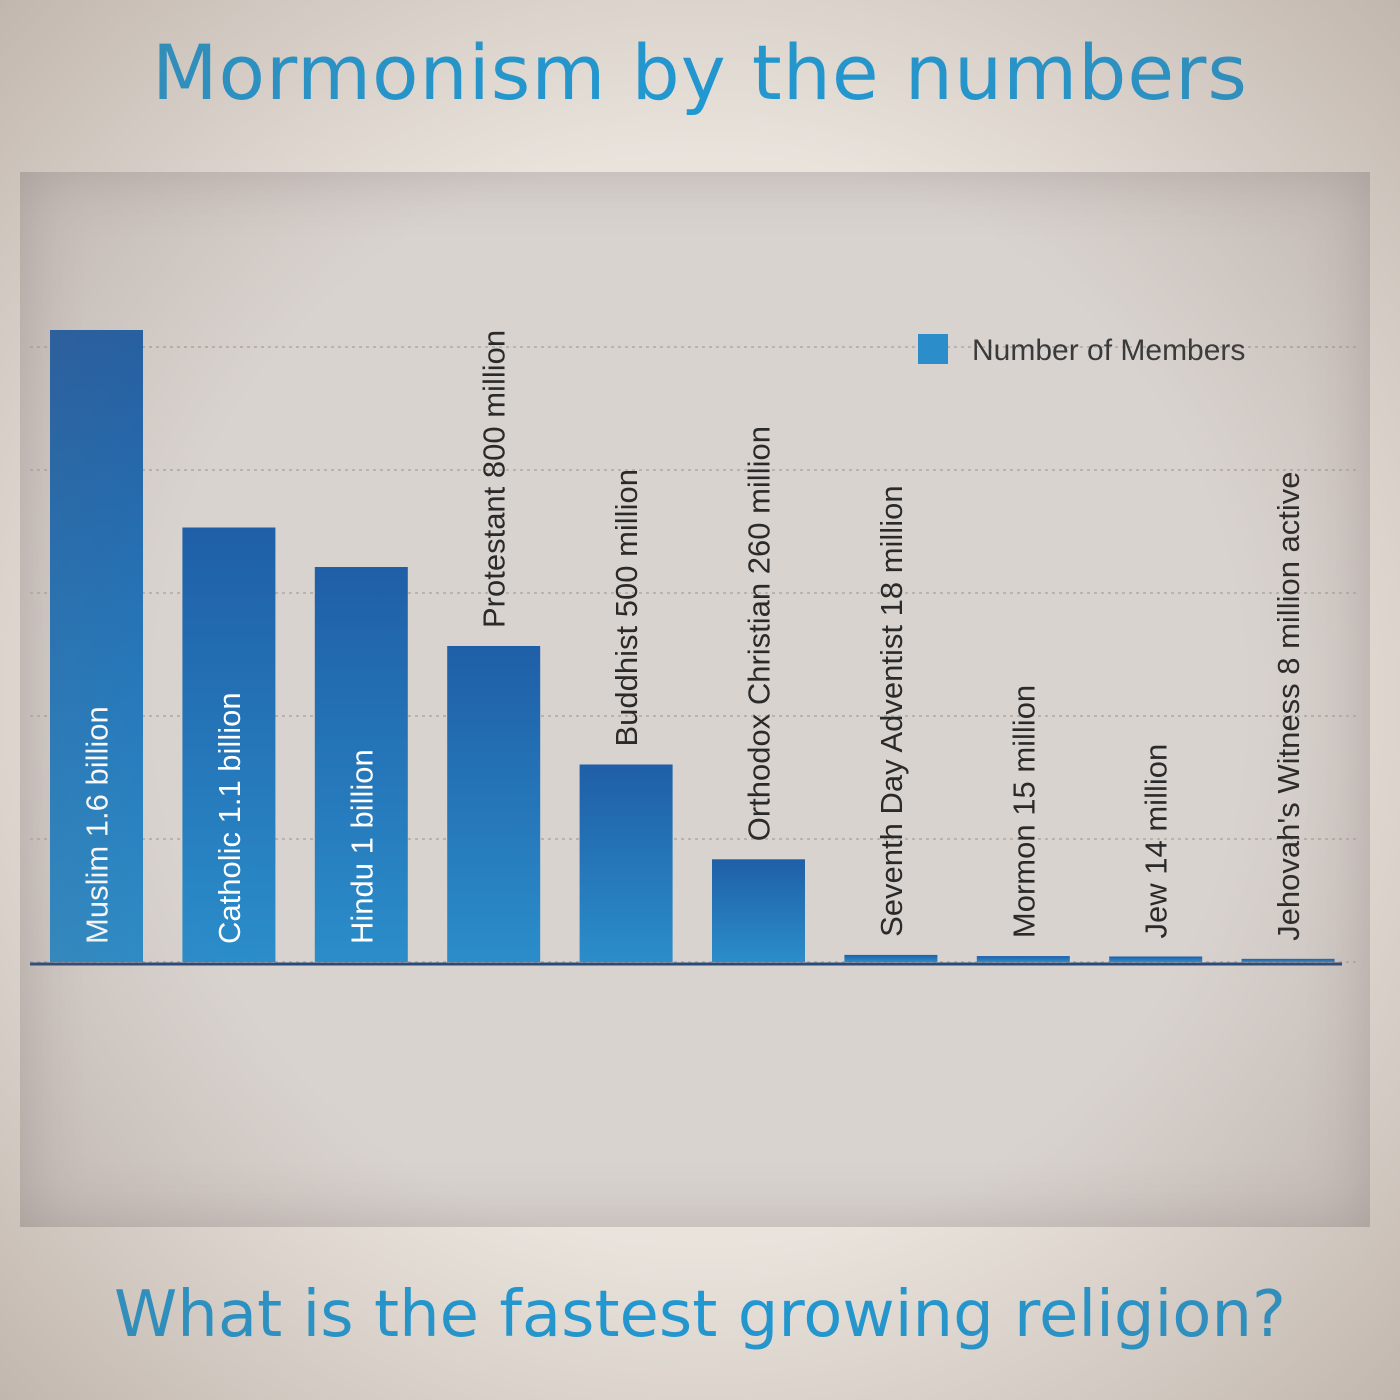 The image size is (1400, 1400). Describe the element at coordinates (361, 846) in the screenshot. I see `bar-label: Hindu 1 billion` at that location.